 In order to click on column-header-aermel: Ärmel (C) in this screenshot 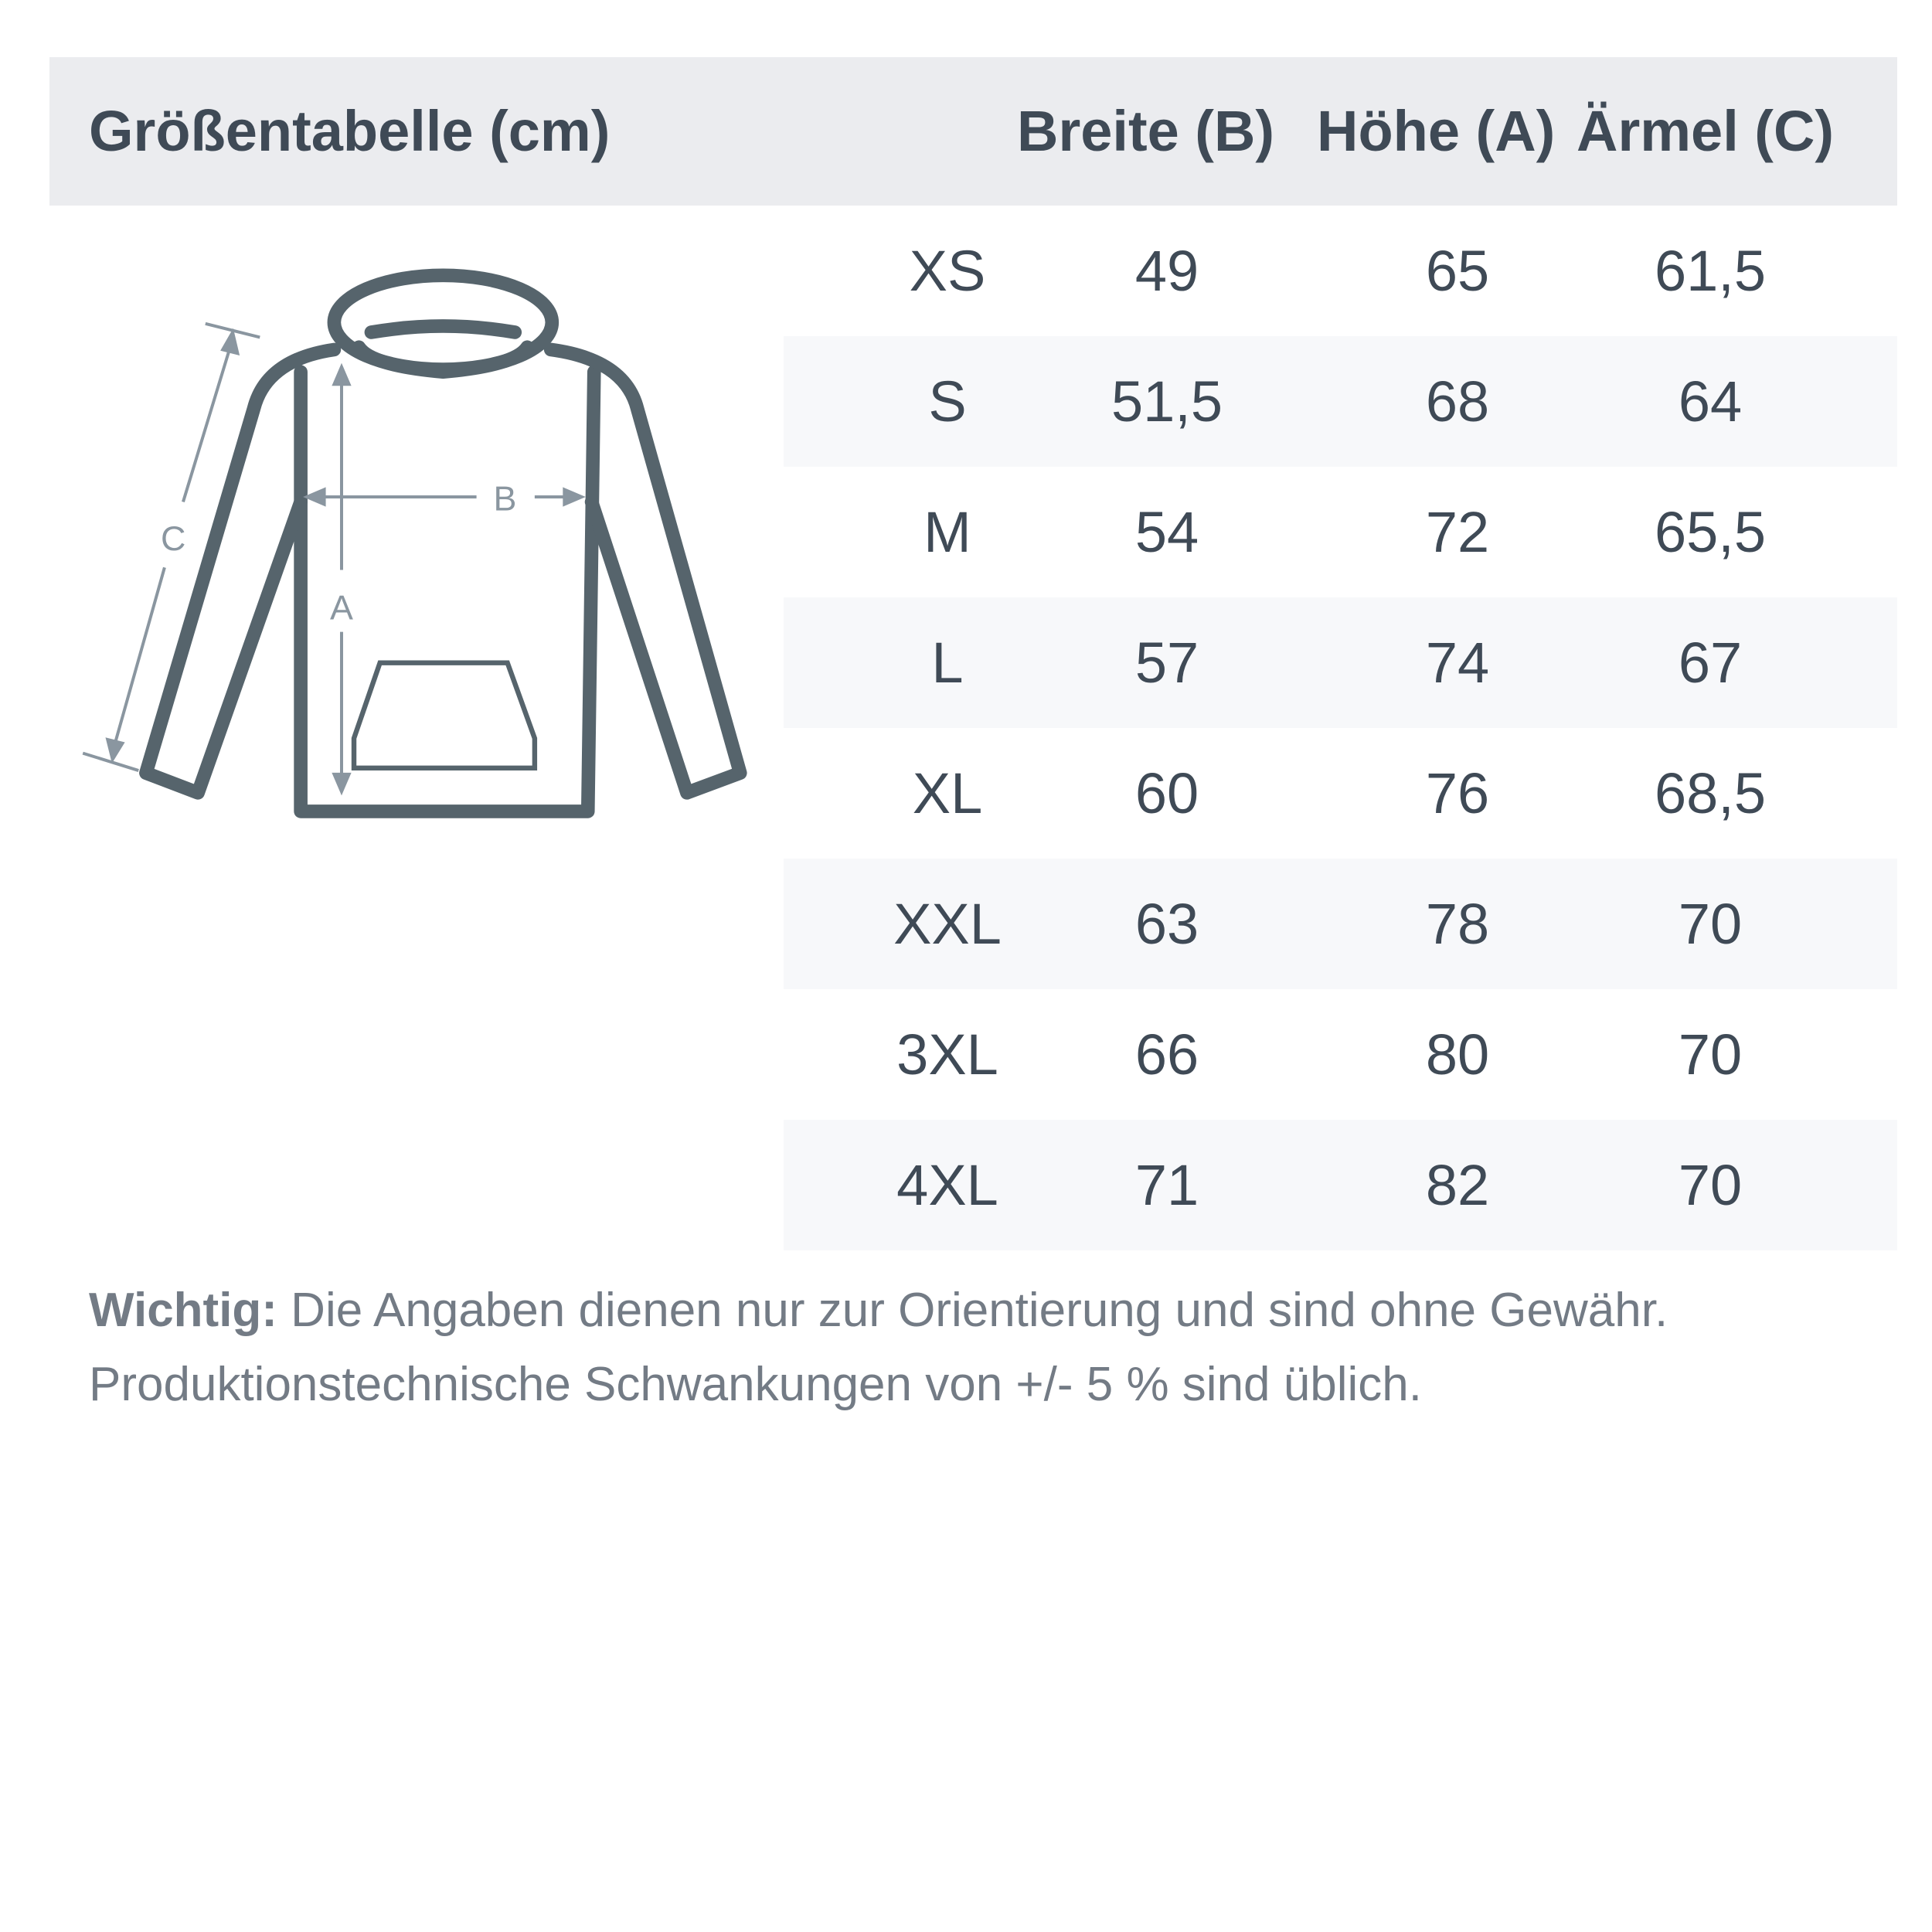, I will do `click(1706, 131)`.